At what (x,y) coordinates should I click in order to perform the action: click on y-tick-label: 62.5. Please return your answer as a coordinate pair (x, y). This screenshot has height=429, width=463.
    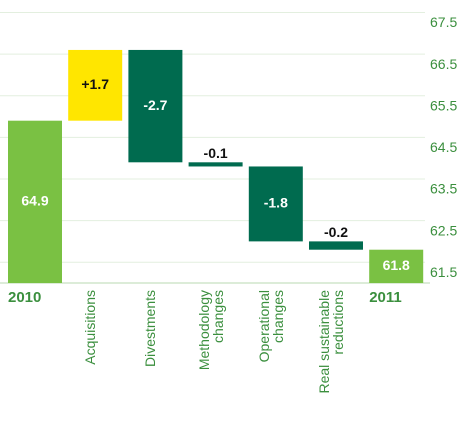
    Looking at the image, I should click on (443, 230).